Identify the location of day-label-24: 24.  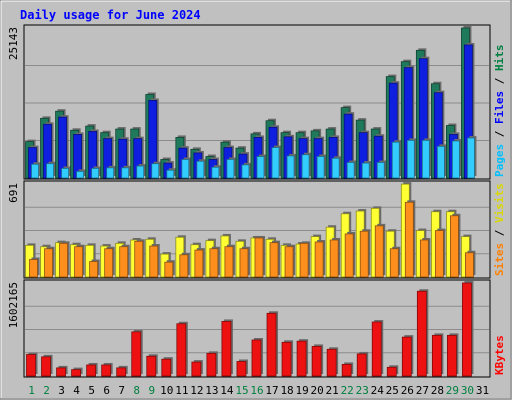
(378, 390).